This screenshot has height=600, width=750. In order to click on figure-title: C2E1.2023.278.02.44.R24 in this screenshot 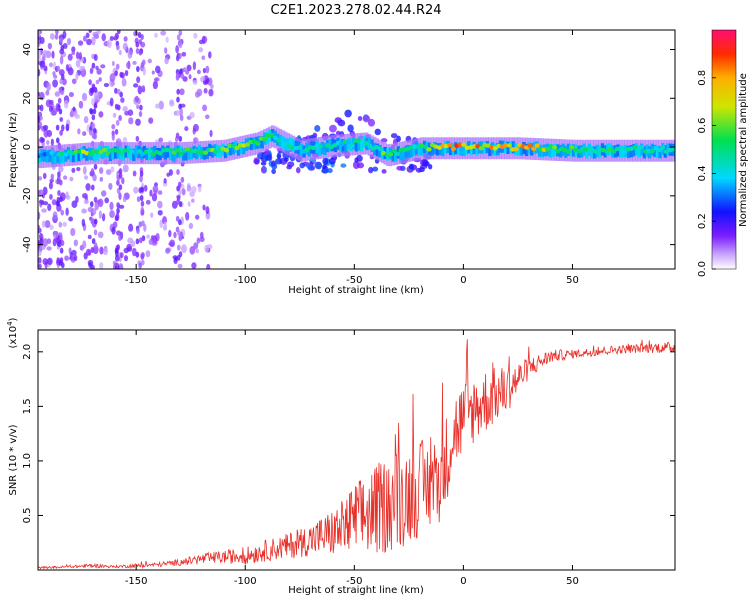, I will do `click(355, 10)`.